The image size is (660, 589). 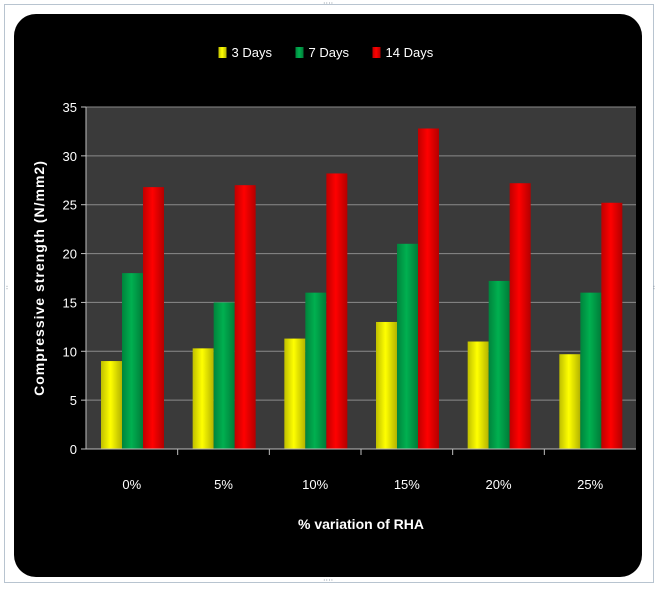 What do you see at coordinates (70, 107) in the screenshot?
I see `y-tick-label-35: 35` at bounding box center [70, 107].